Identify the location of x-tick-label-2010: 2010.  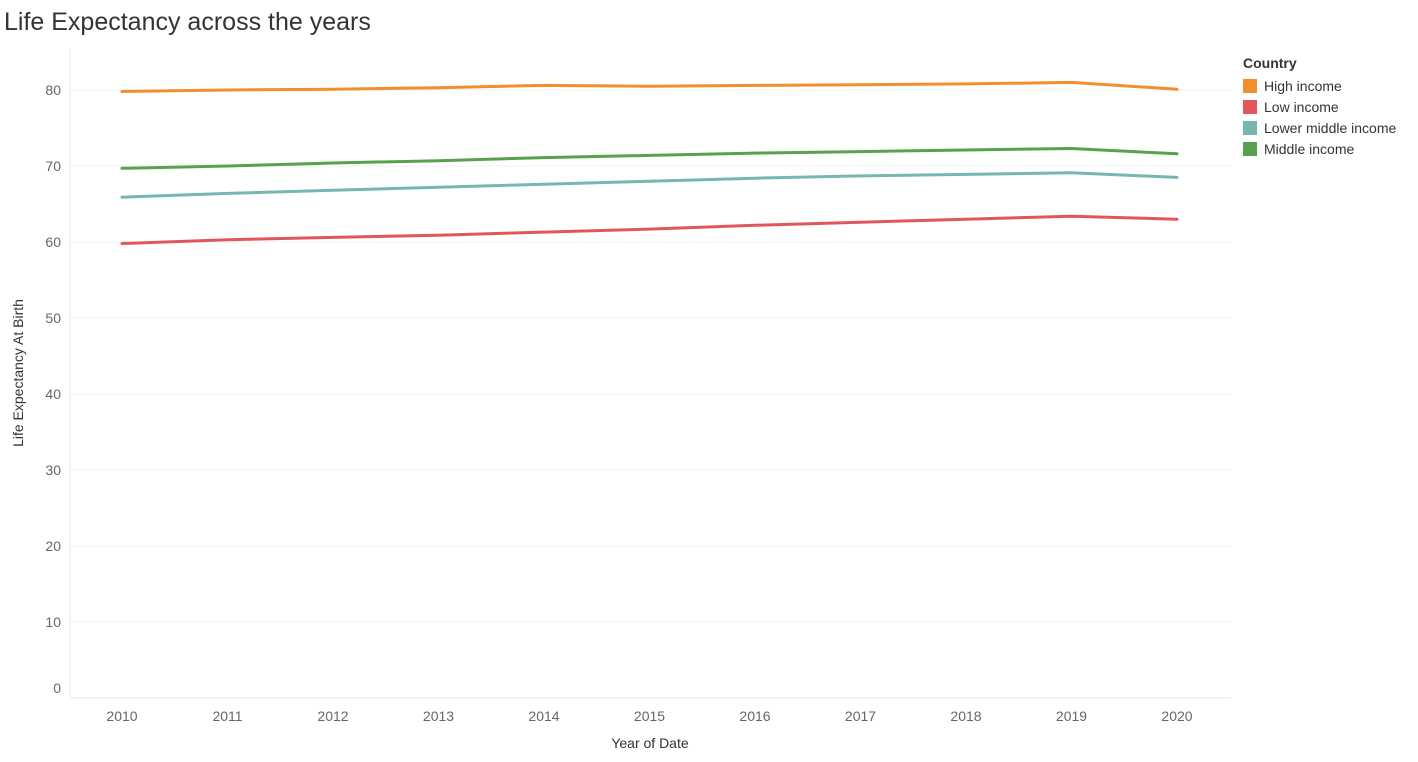
(121, 716).